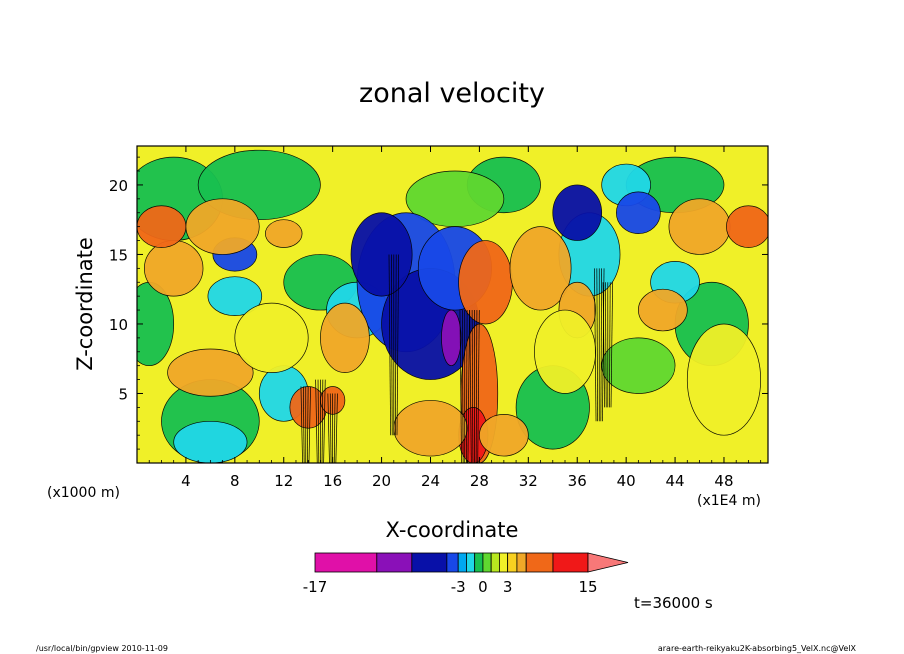 The height and width of the screenshot is (654, 904). Describe the element at coordinates (83, 493) in the screenshot. I see `y-unit-label: (x1000 m)` at that location.